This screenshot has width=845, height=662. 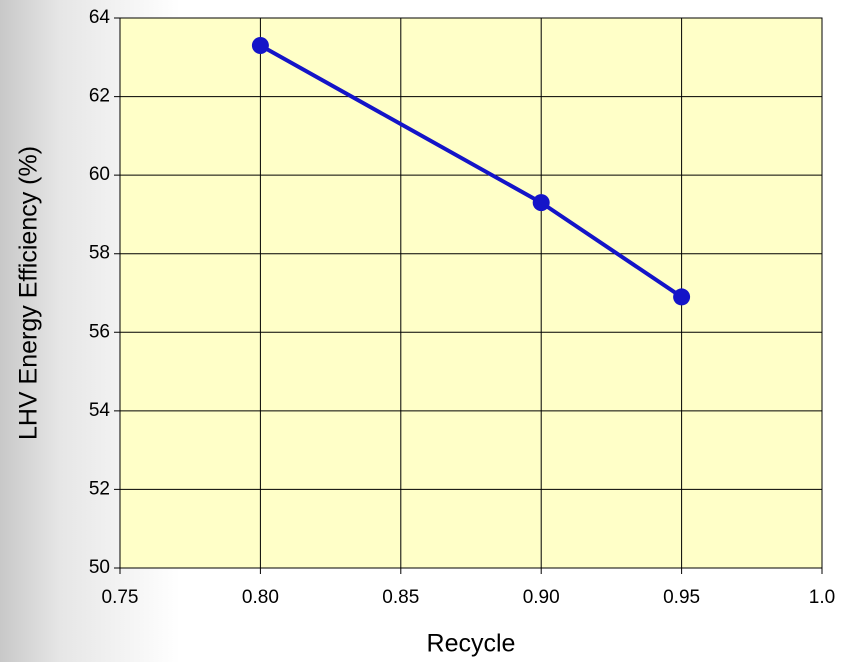 I want to click on y-tick-label: 50, so click(x=99, y=567).